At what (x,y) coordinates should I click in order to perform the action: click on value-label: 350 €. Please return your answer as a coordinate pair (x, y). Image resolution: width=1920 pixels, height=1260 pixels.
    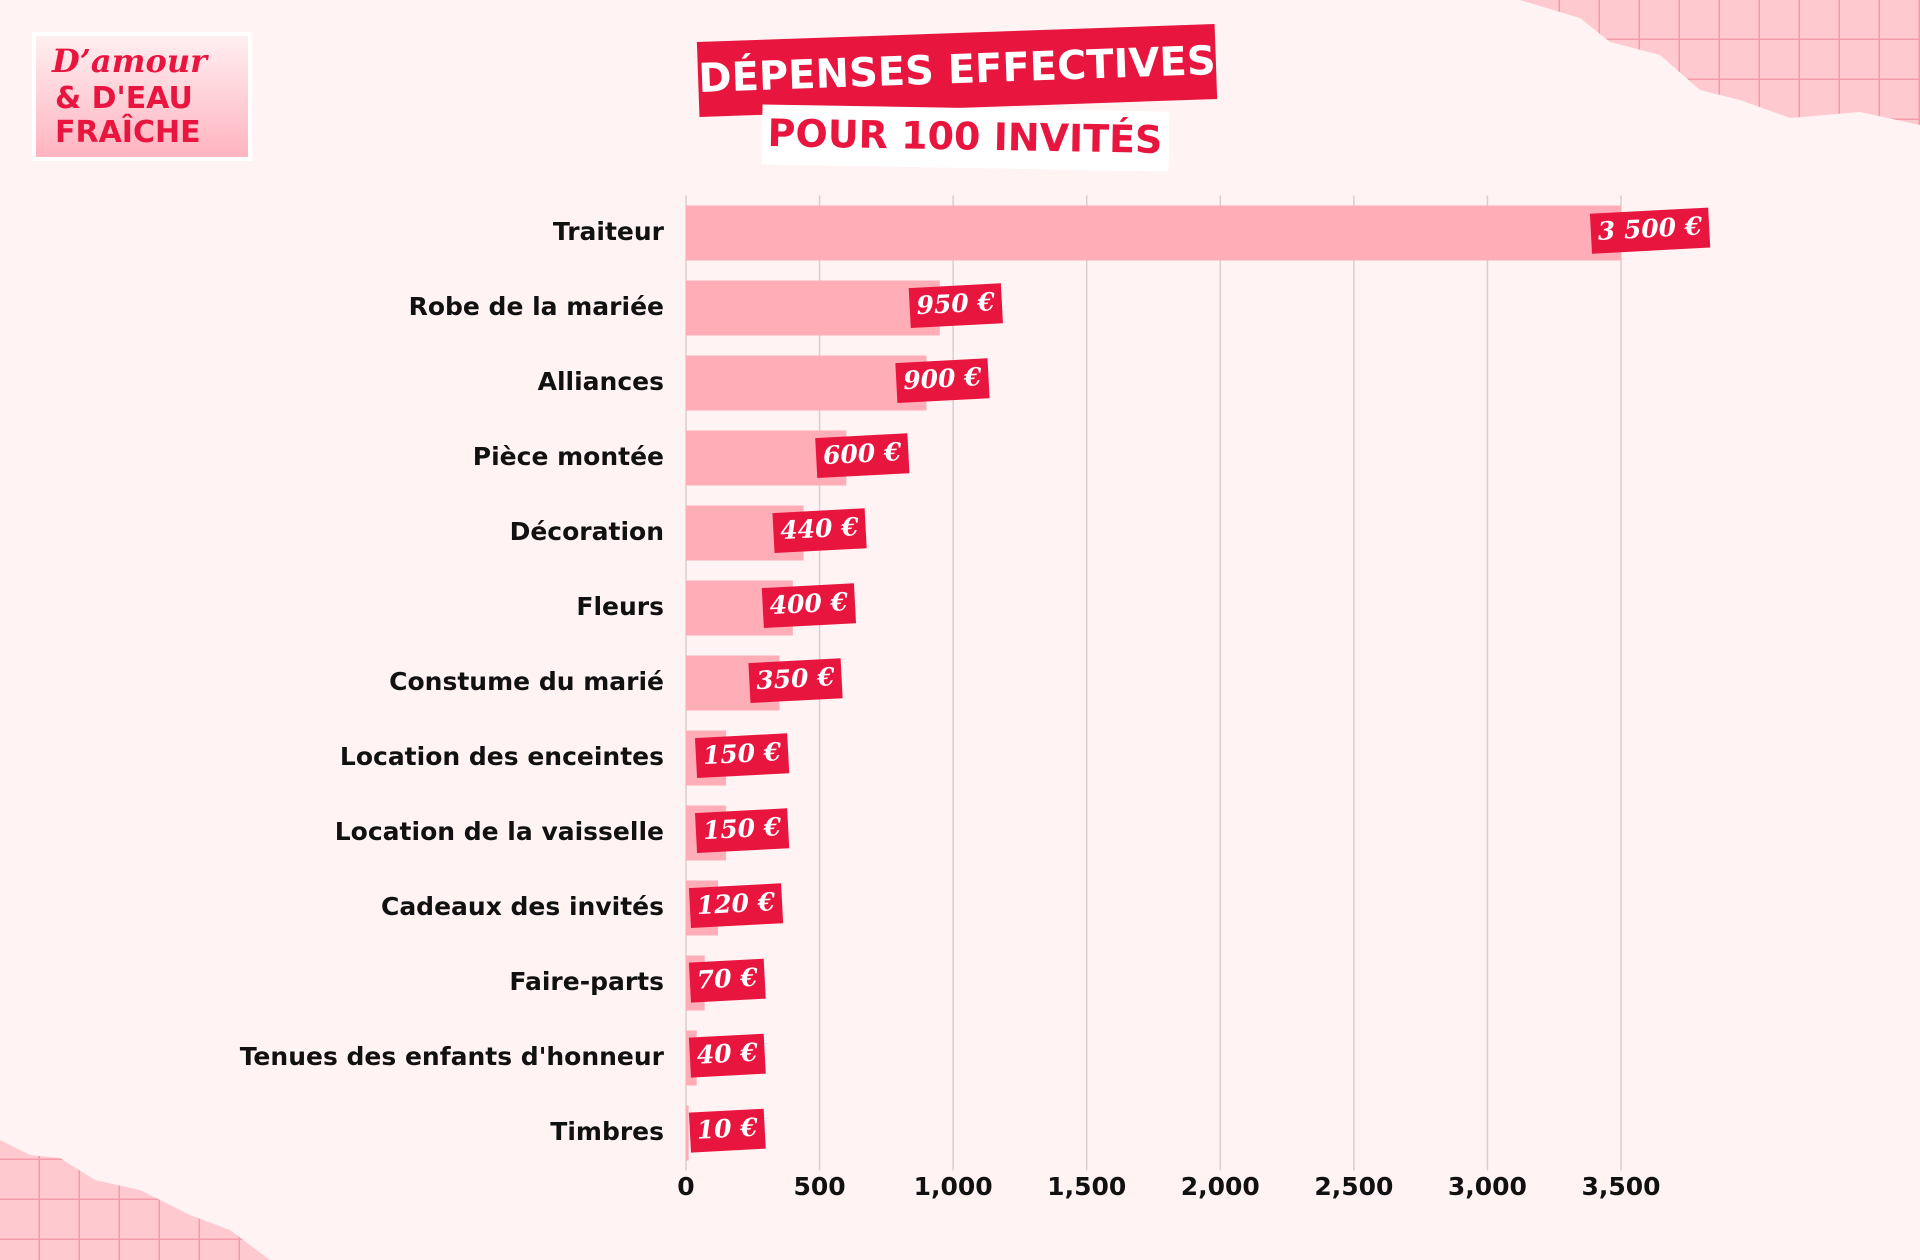
    Looking at the image, I should click on (795, 681).